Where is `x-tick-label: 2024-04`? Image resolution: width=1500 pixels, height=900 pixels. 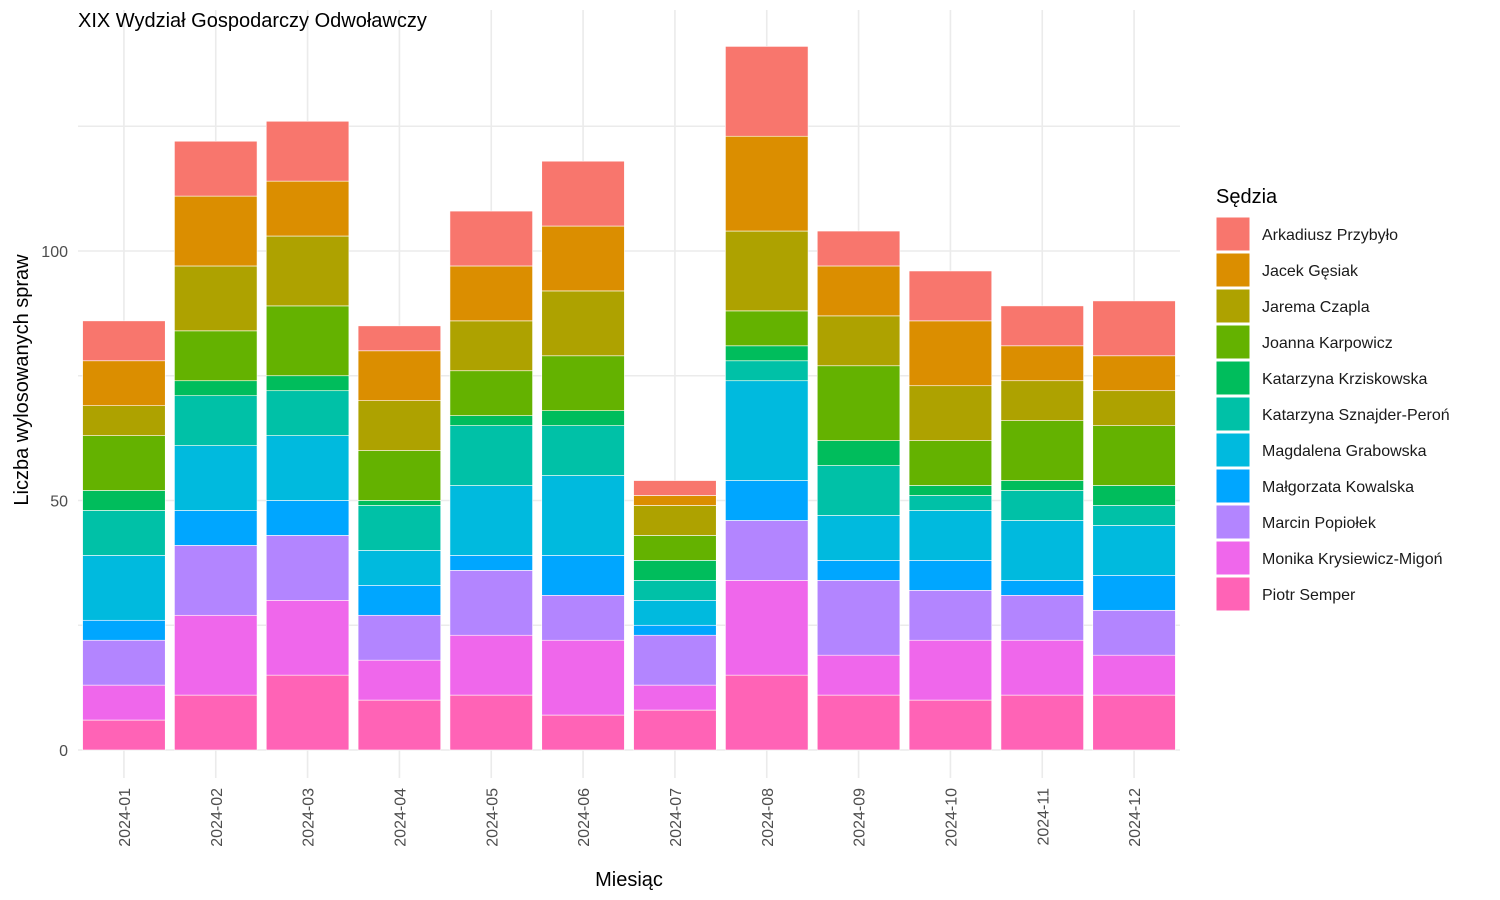 x-tick-label: 2024-04 is located at coordinates (400, 817).